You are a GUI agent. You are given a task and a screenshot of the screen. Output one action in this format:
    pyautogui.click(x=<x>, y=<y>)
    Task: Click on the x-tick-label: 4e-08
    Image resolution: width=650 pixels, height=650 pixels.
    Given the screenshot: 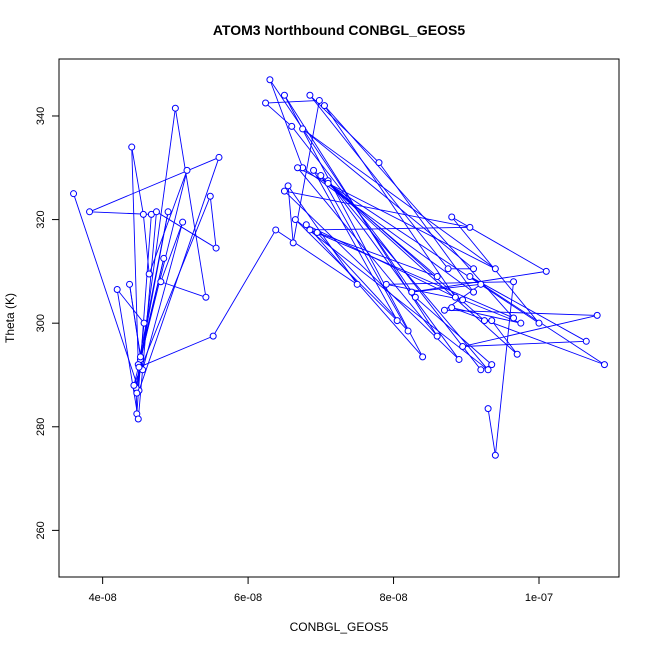 What is the action you would take?
    pyautogui.click(x=103, y=598)
    